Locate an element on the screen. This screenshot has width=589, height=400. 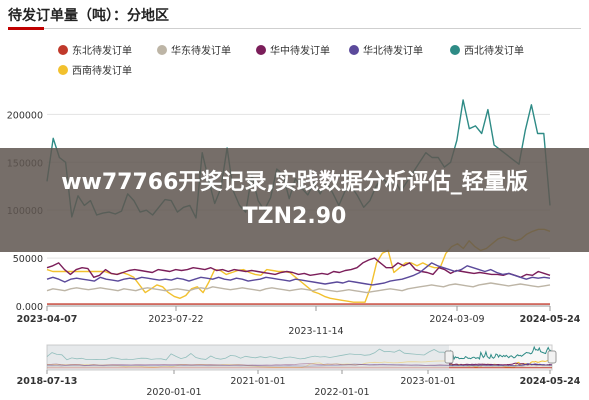
chart-title: 待发订单量（吨）：分地区 is located at coordinates (88, 16).